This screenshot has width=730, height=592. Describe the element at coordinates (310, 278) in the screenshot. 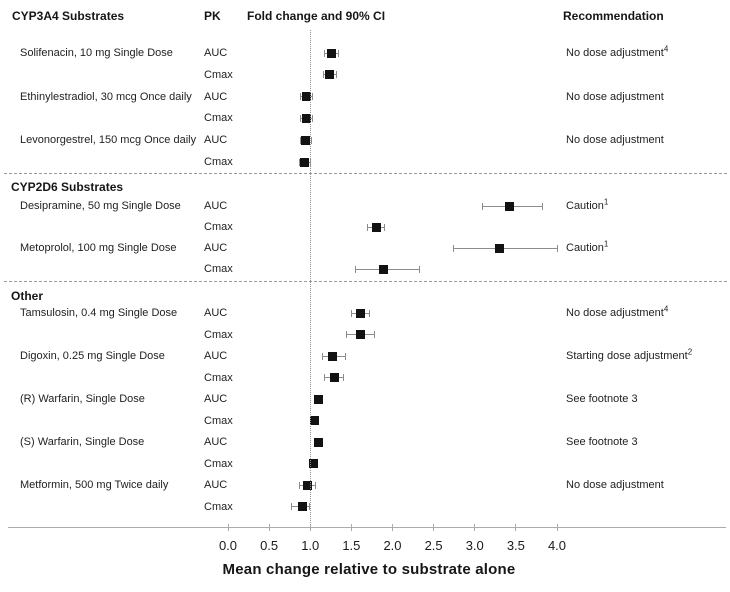

I see `reference-line` at that location.